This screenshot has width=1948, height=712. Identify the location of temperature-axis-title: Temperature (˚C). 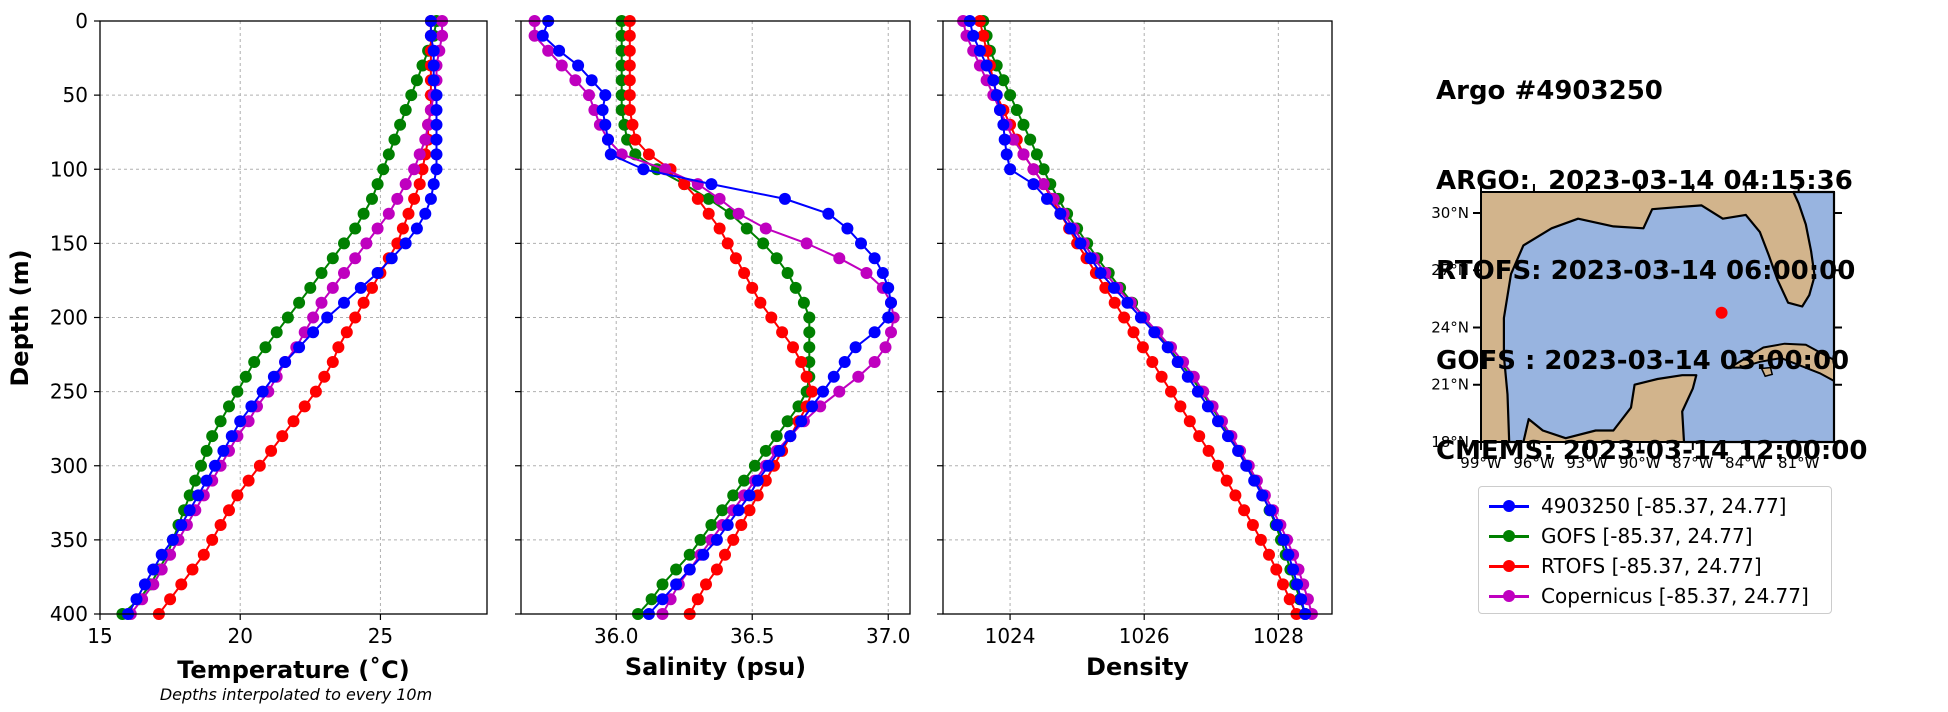
(293, 670).